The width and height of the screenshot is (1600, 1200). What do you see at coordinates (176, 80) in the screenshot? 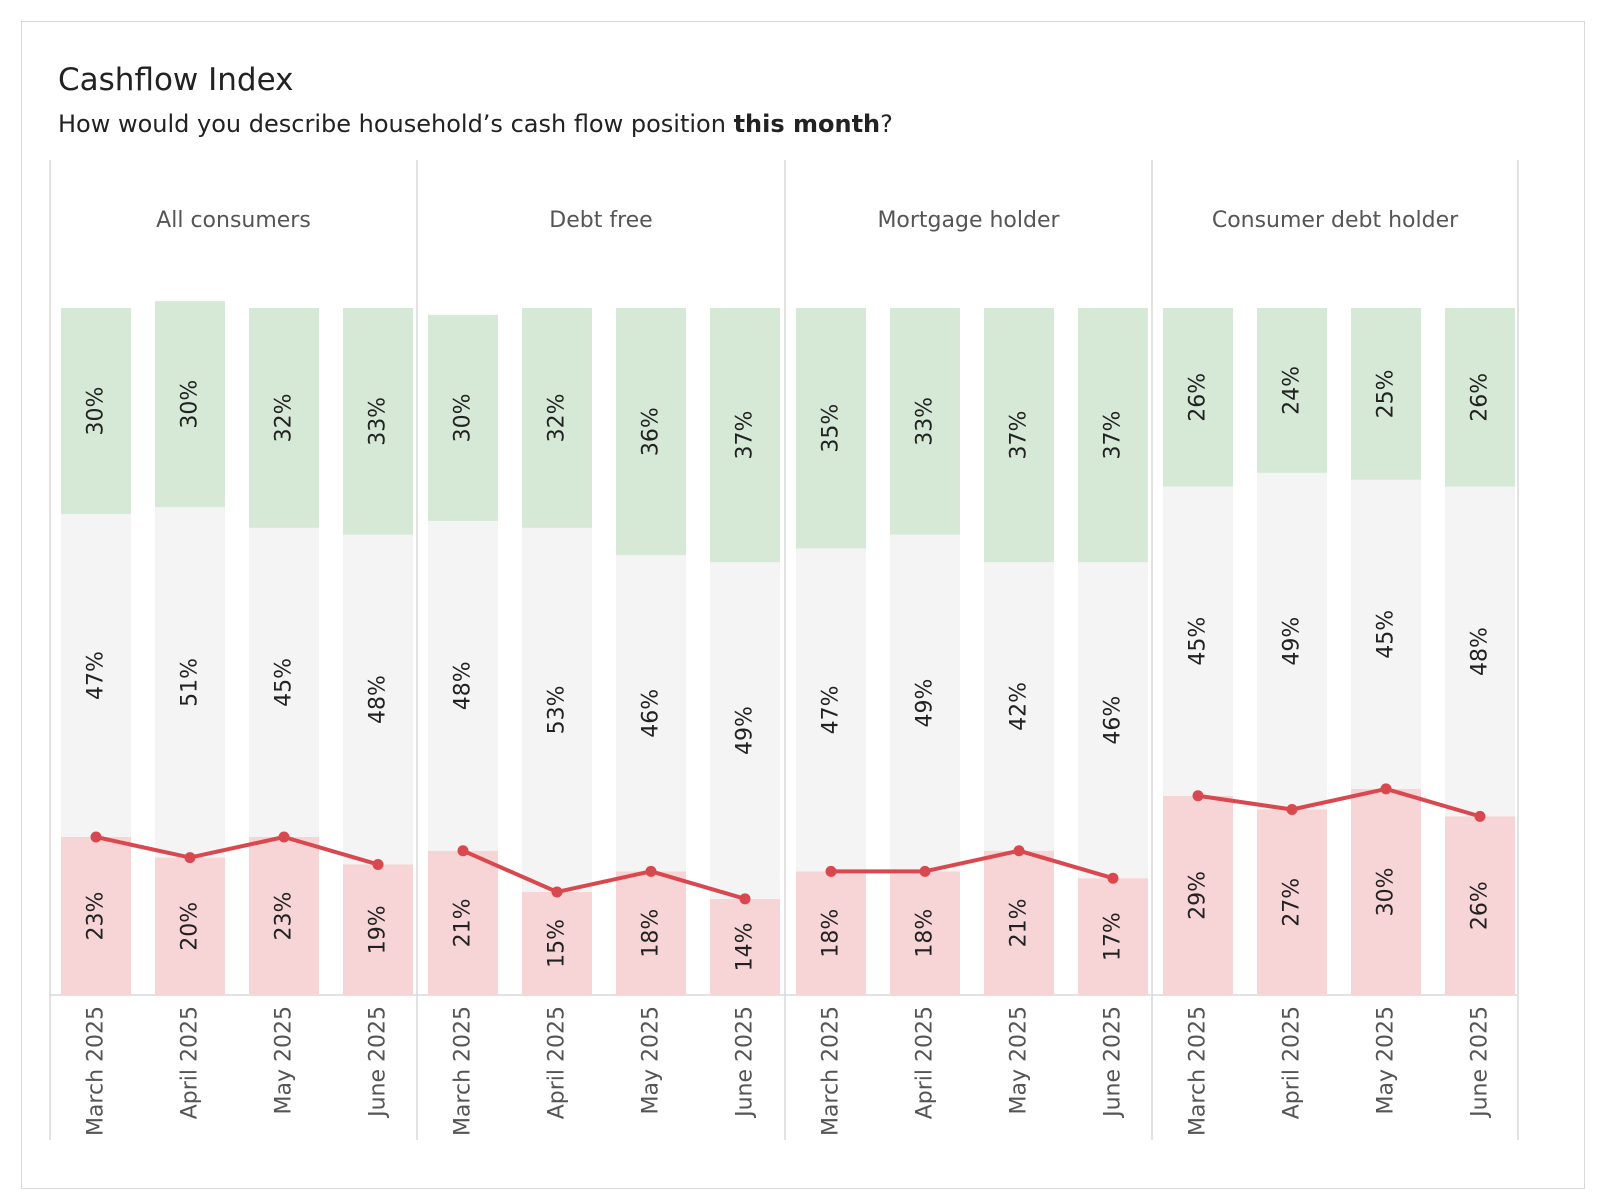
I see `chart-title: Cashflow Index` at bounding box center [176, 80].